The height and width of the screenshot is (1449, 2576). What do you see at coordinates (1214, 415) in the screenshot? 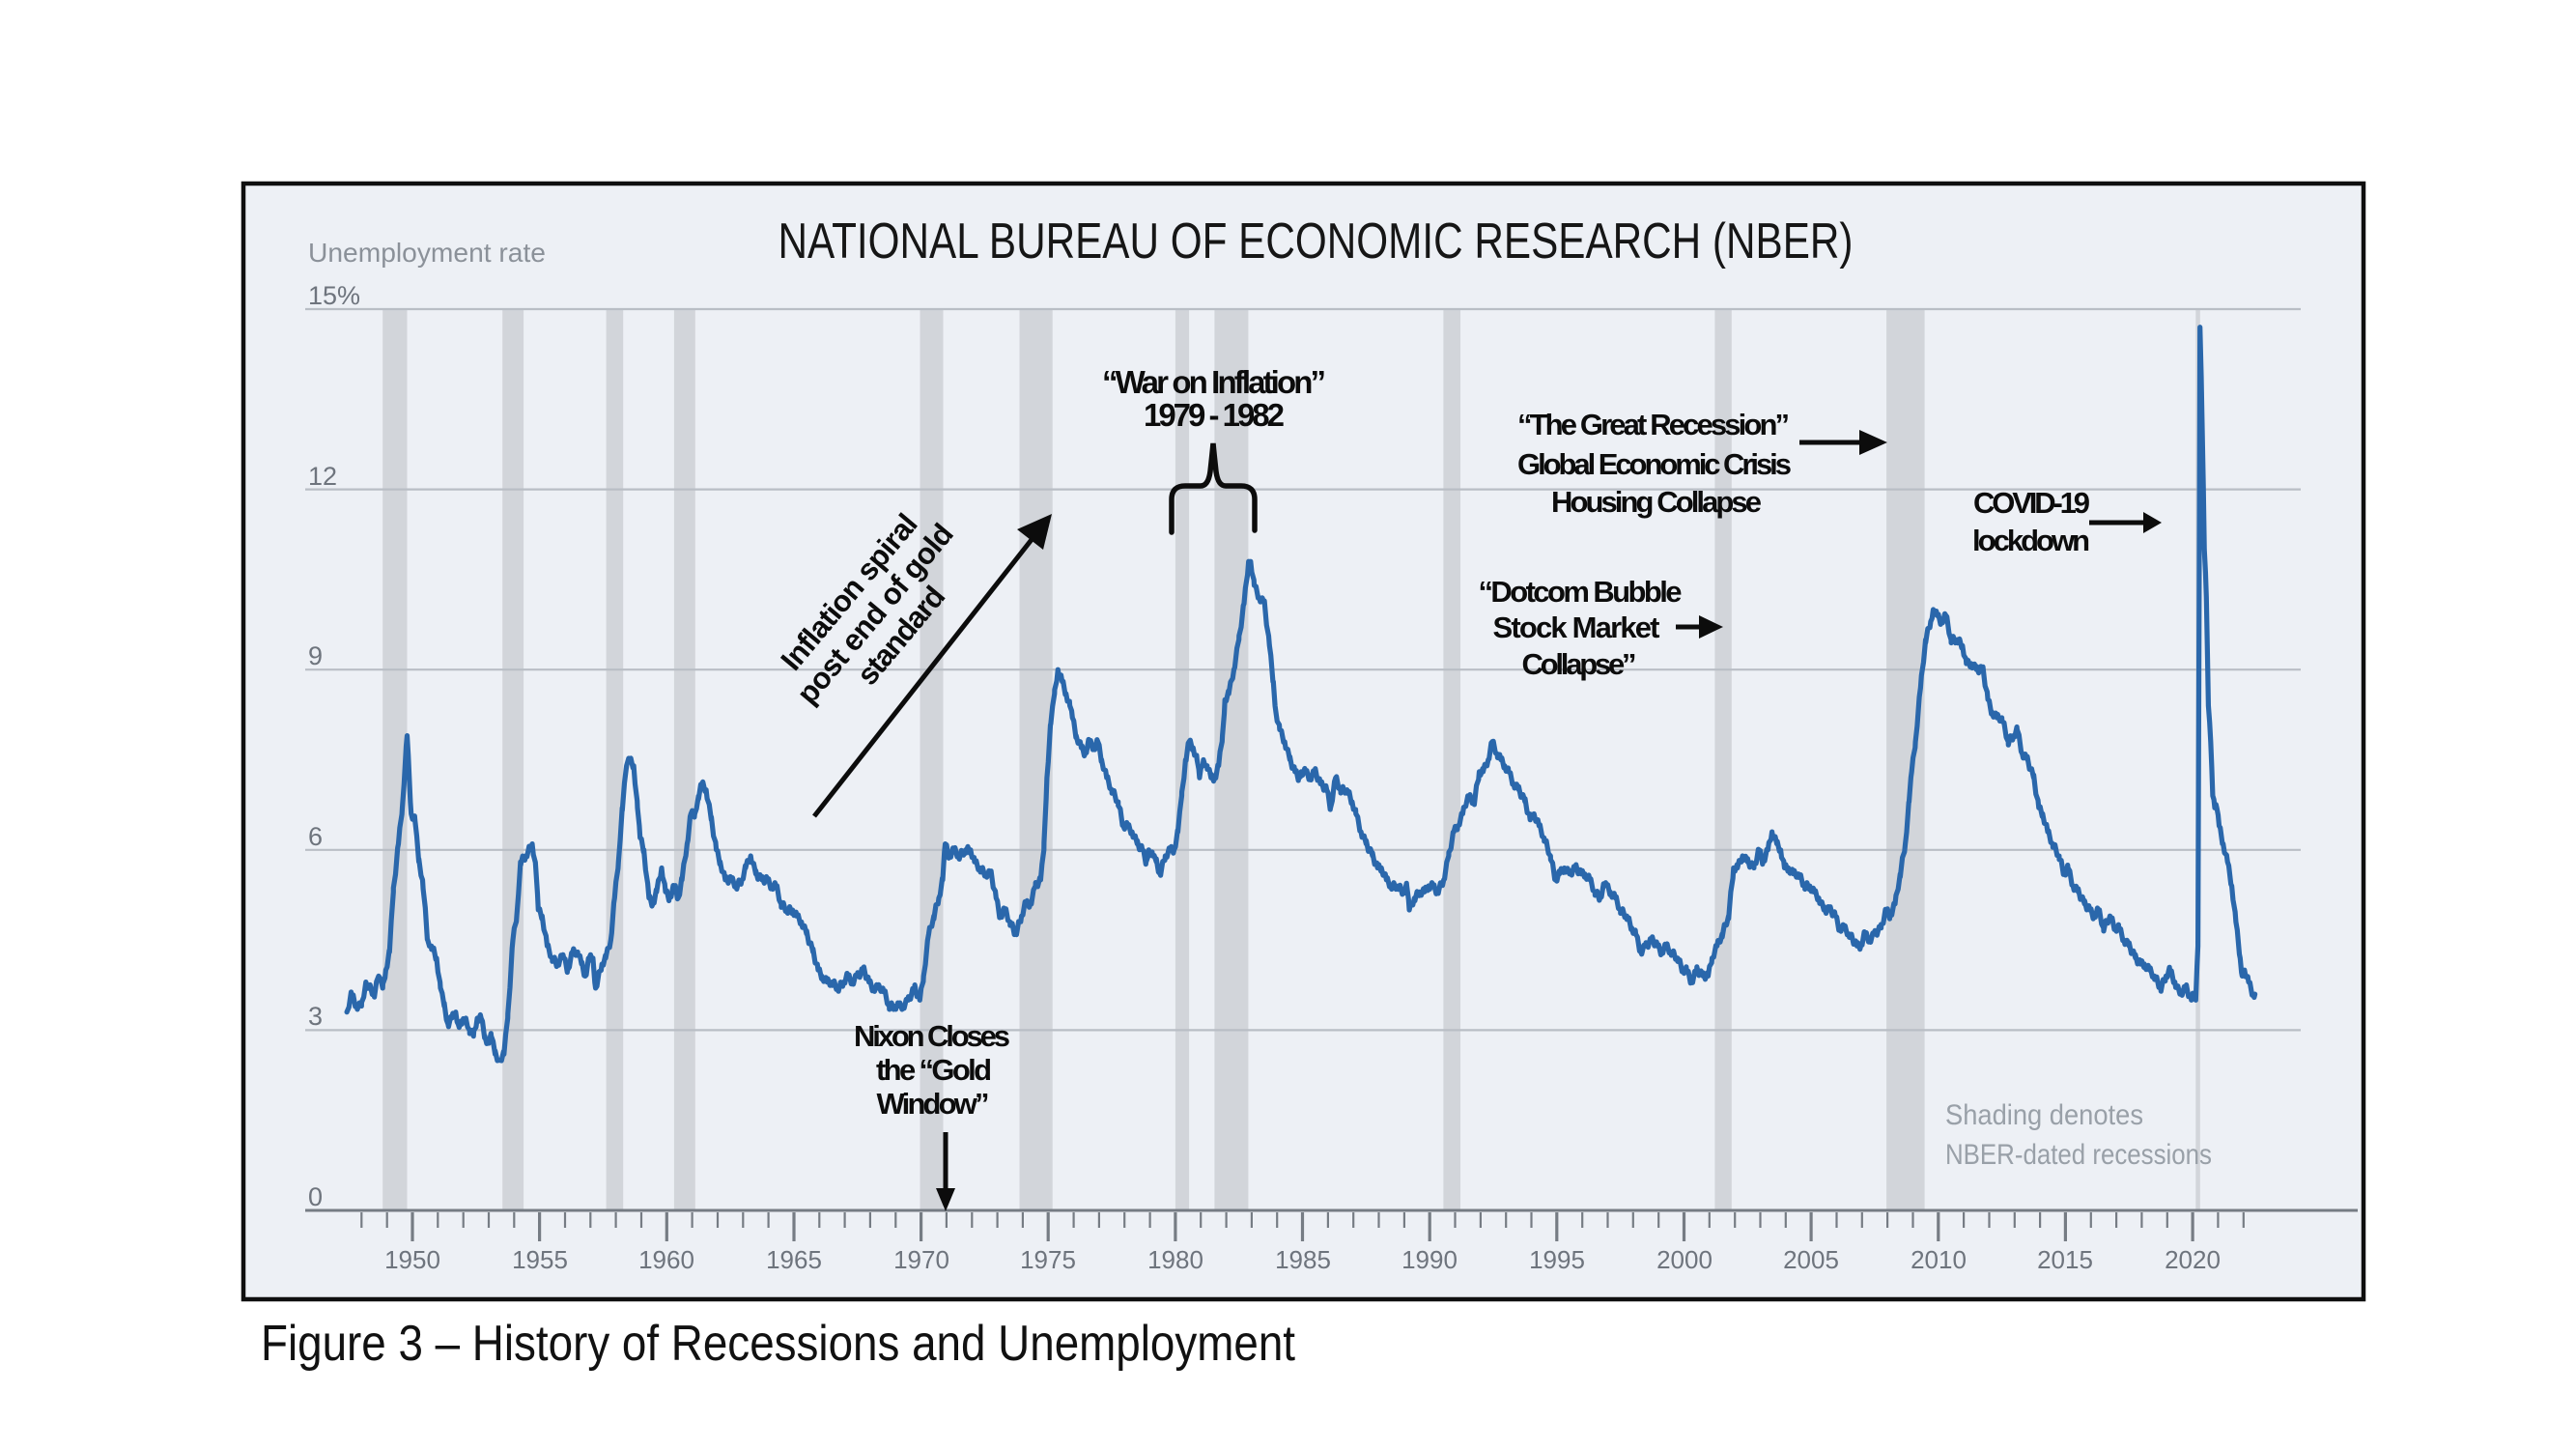
I see `svg-text: 1979 - 1982` at bounding box center [1214, 415].